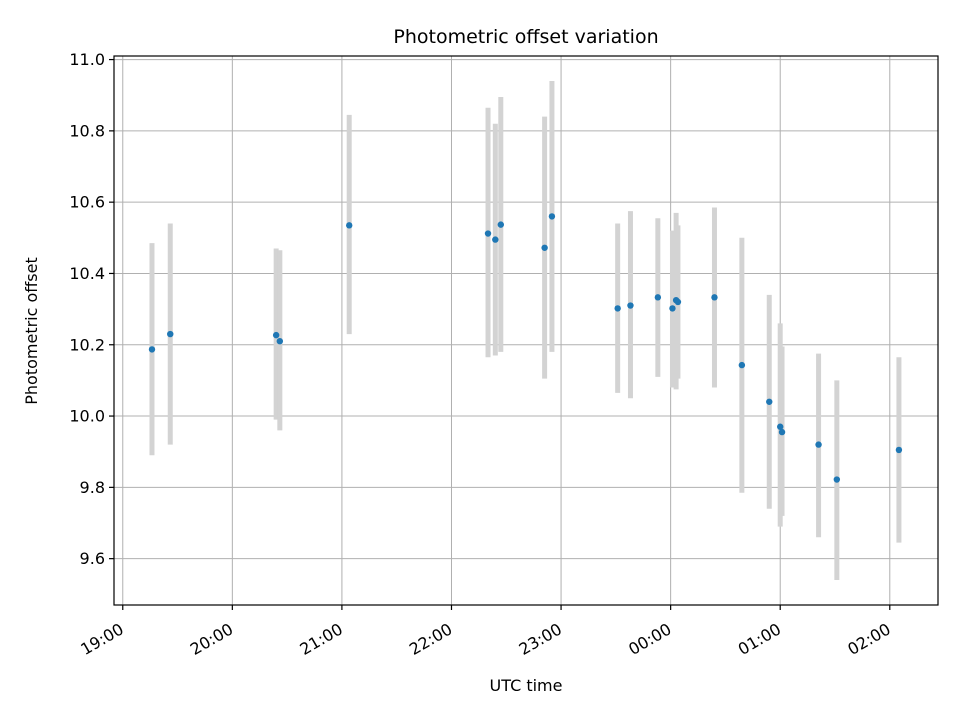 Image resolution: width=960 pixels, height=720 pixels. What do you see at coordinates (92, 558) in the screenshot?
I see `y-tick-label: 9.6` at bounding box center [92, 558].